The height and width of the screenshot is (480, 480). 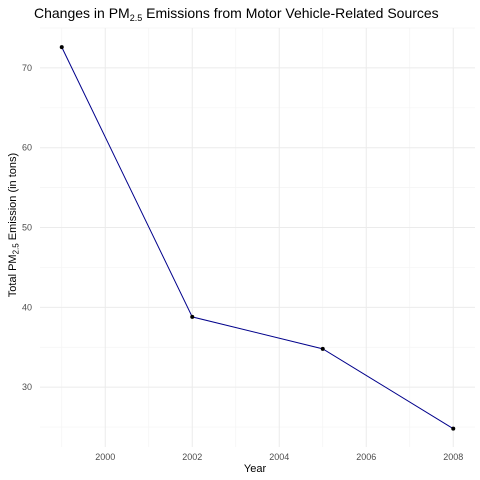 What do you see at coordinates (279, 457) in the screenshot?
I see `x-tick-label: 2004` at bounding box center [279, 457].